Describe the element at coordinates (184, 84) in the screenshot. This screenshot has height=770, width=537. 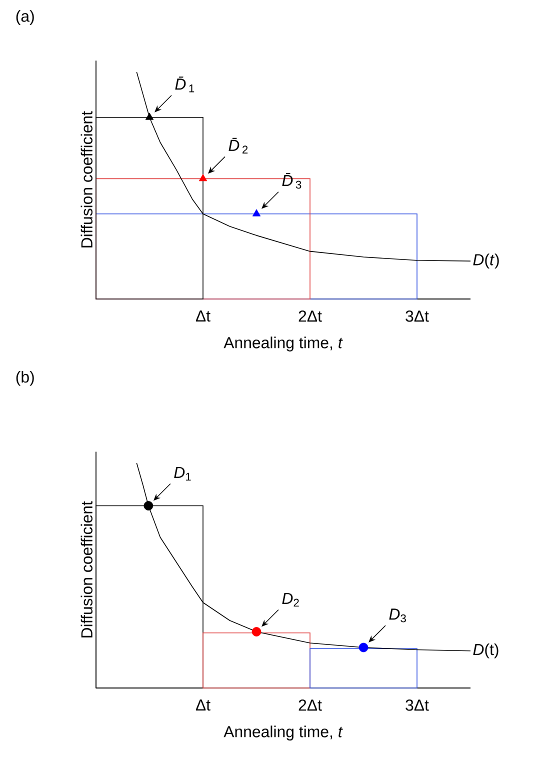
I see `annotation: D̄$_{1}$` at that location.